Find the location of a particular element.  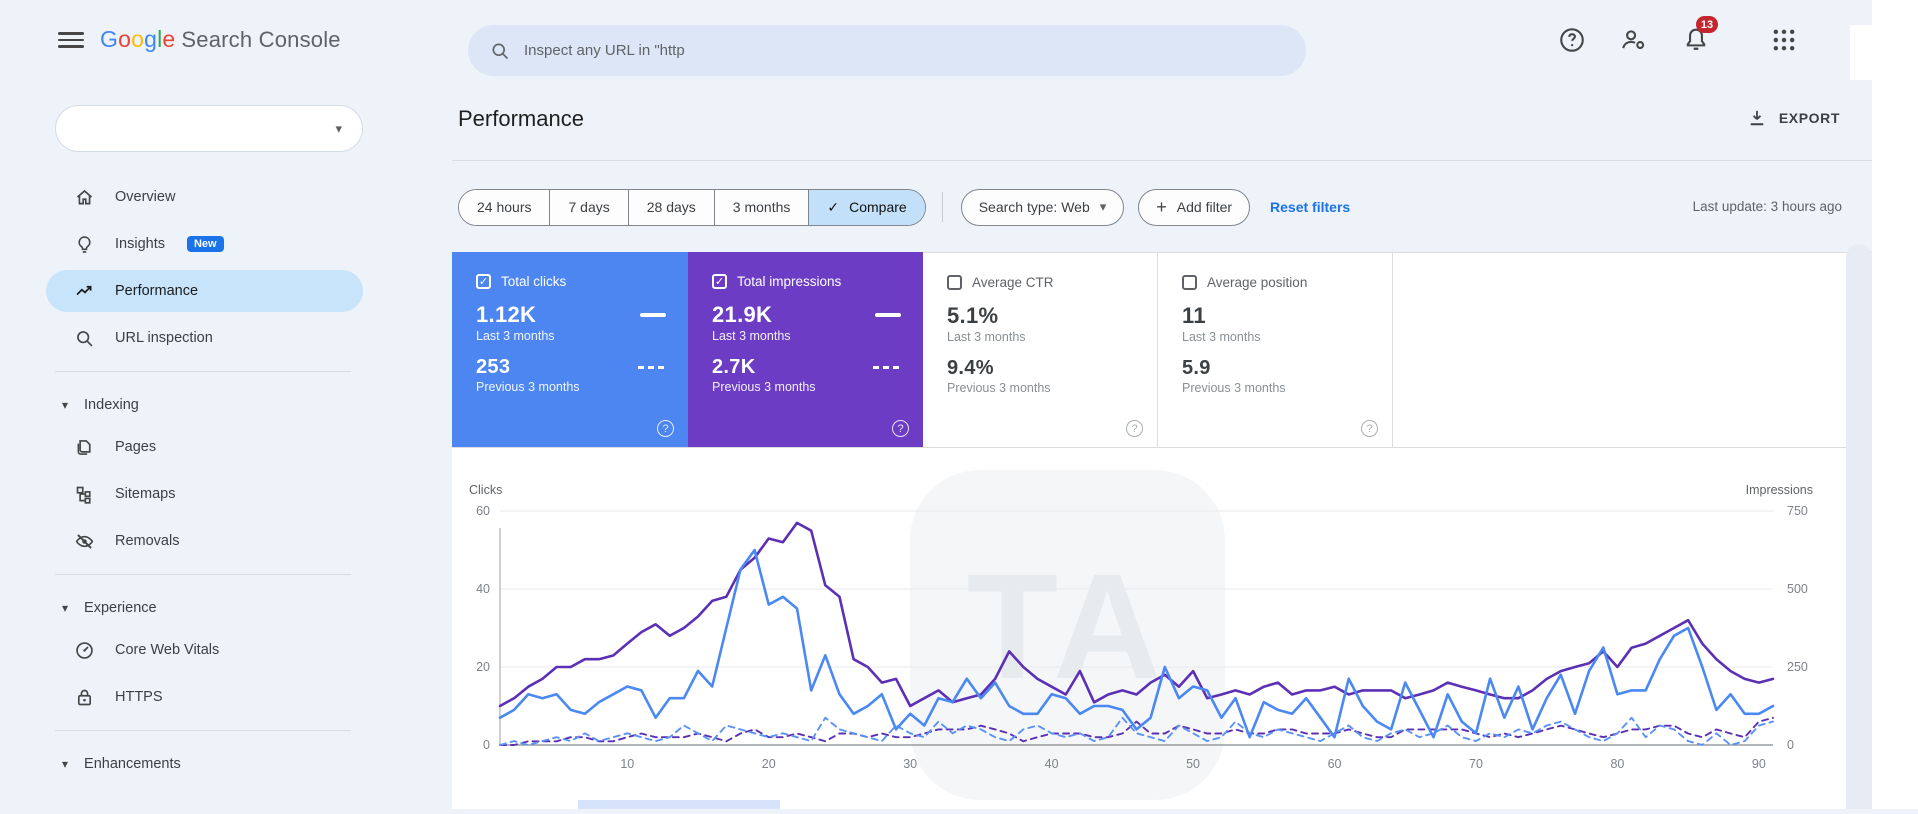

search-type-dropdown: Search type: Web ▾ is located at coordinates (1042, 207).